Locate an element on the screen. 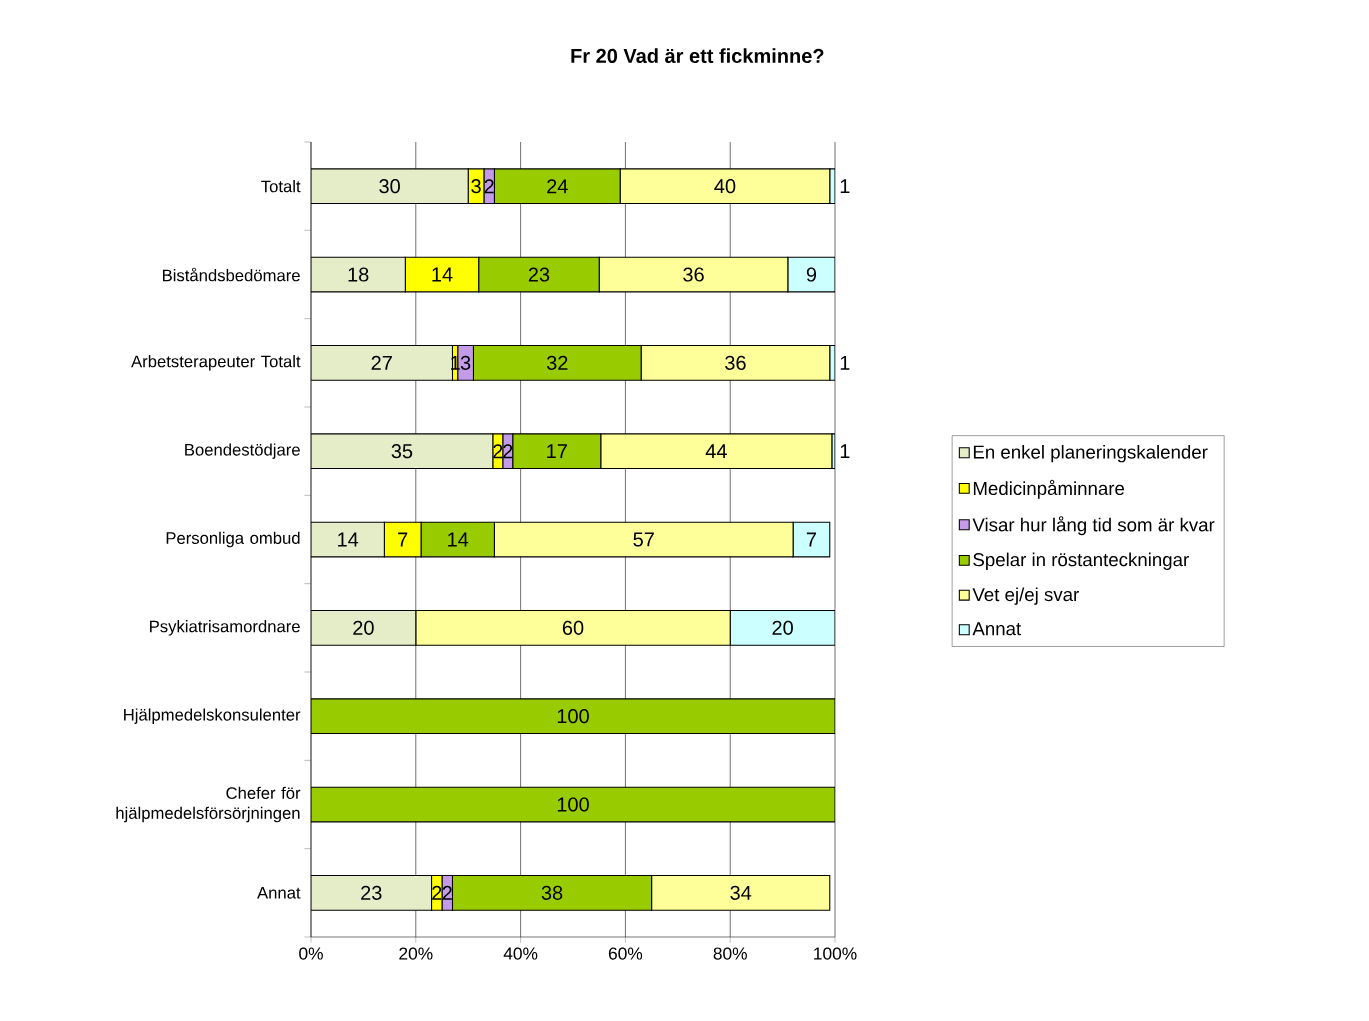 Image resolution: width=1369 pixels, height=1021 pixels. x-tick-label: 80% is located at coordinates (730, 953).